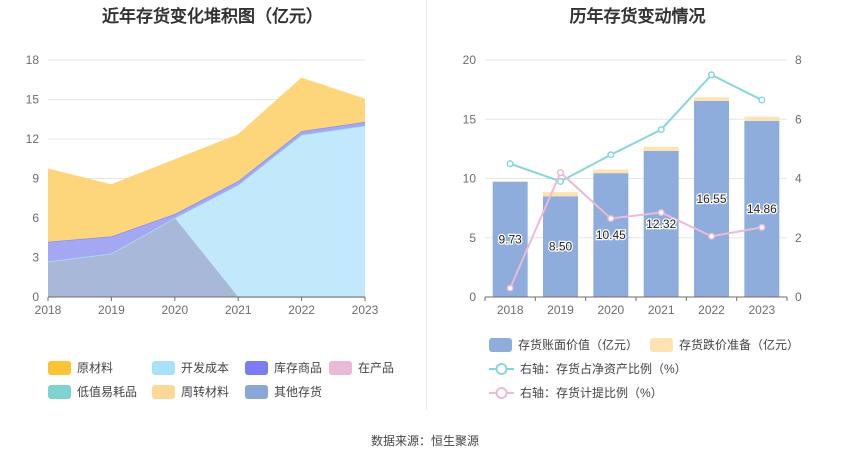 The width and height of the screenshot is (850, 458). Describe the element at coordinates (661, 310) in the screenshot. I see `right-x-tick-label: 2021` at that location.